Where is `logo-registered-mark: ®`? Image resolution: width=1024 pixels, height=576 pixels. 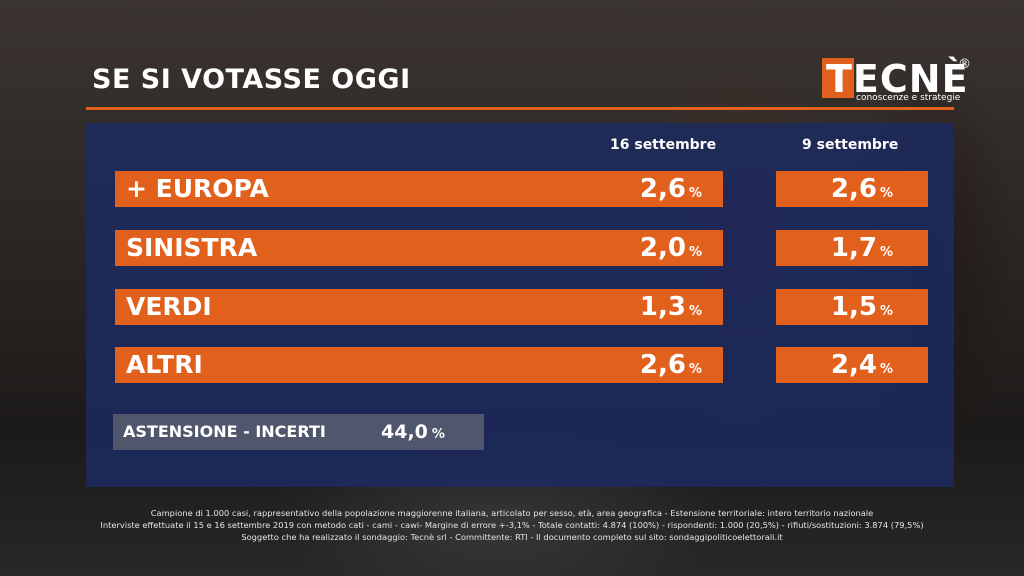 logo-registered-mark: ® is located at coordinates (964, 64).